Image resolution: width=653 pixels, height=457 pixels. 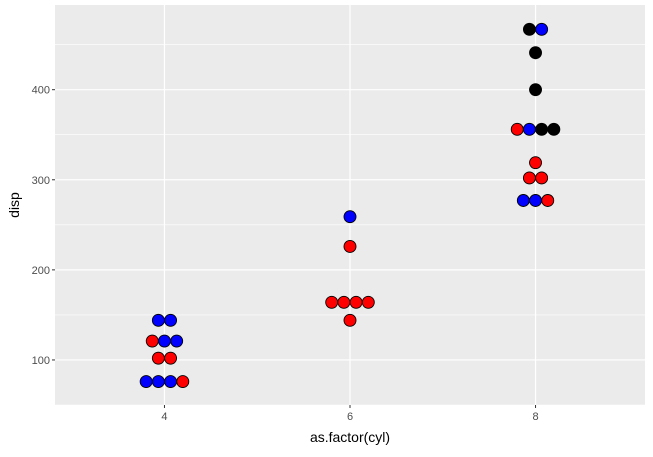 What do you see at coordinates (14, 205) in the screenshot?
I see `y-axis-label: disp` at bounding box center [14, 205].